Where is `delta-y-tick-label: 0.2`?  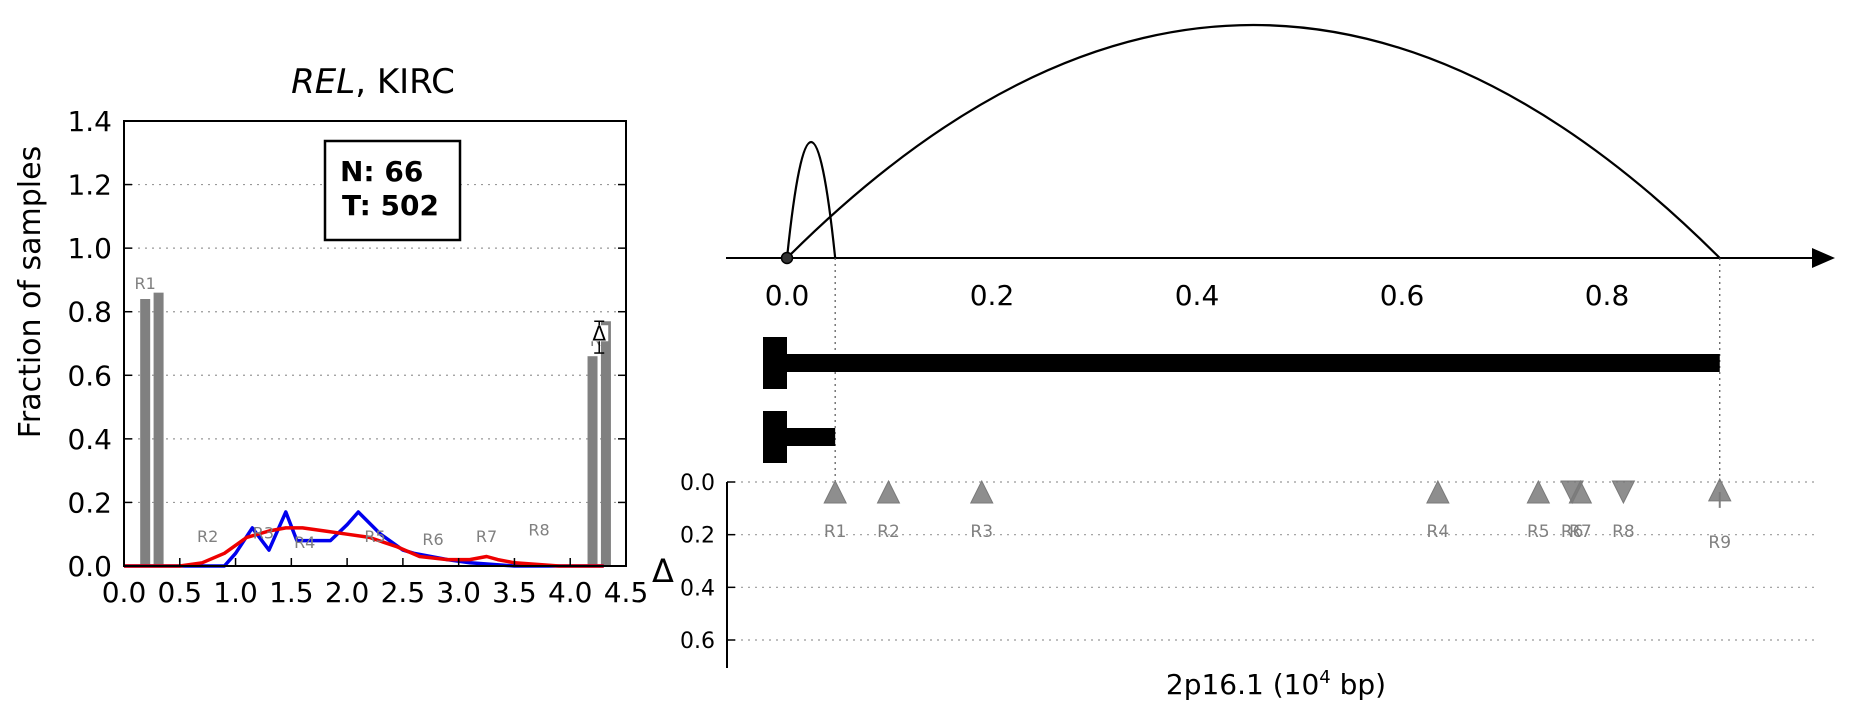 delta-y-tick-label: 0.2 is located at coordinates (697, 536).